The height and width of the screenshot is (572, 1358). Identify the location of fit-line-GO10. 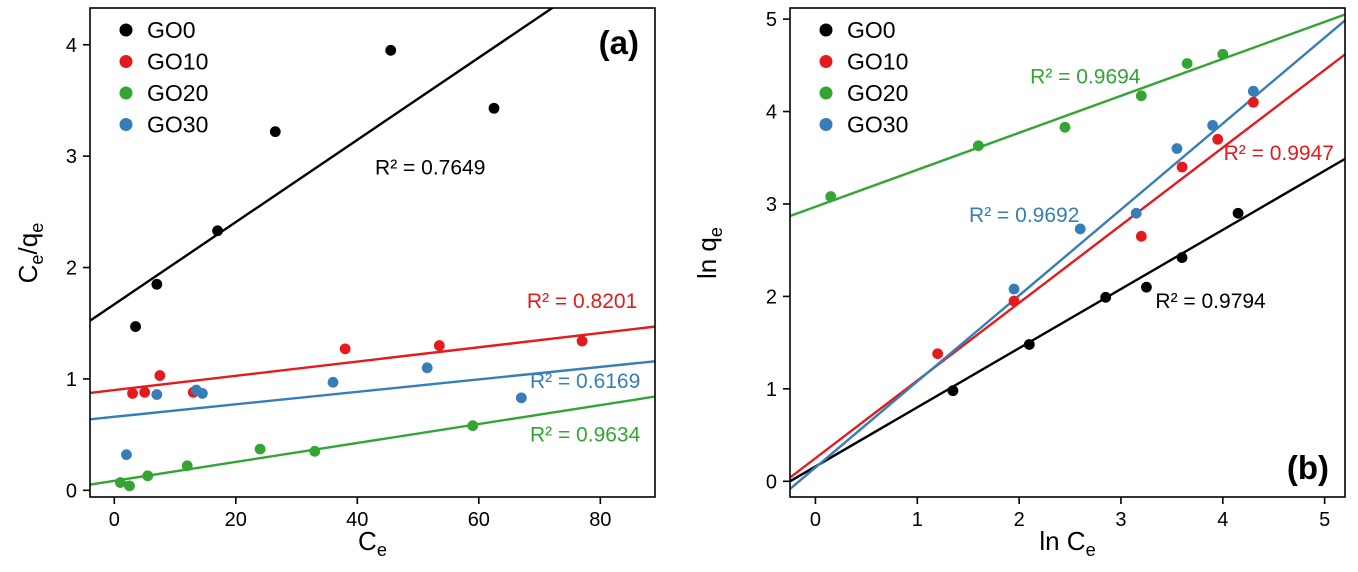
(372, 360).